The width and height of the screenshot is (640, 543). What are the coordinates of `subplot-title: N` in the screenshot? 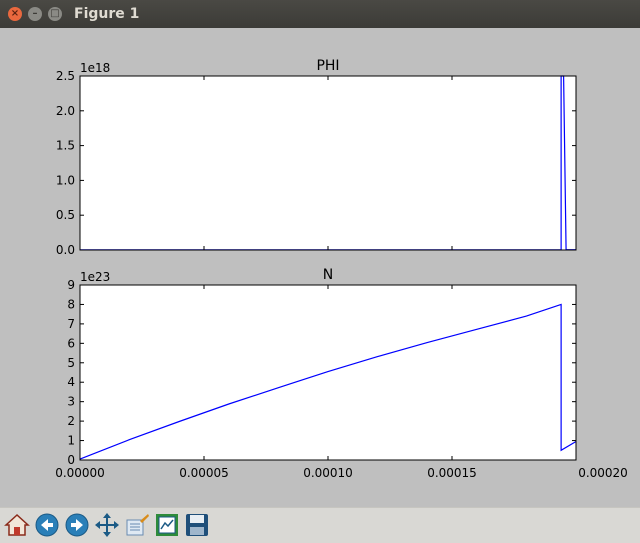 It's located at (328, 275).